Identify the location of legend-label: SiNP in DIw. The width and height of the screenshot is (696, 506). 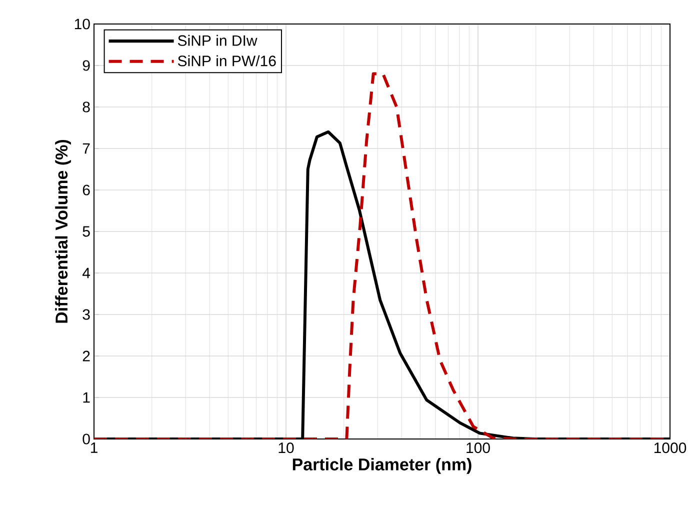
(218, 40).